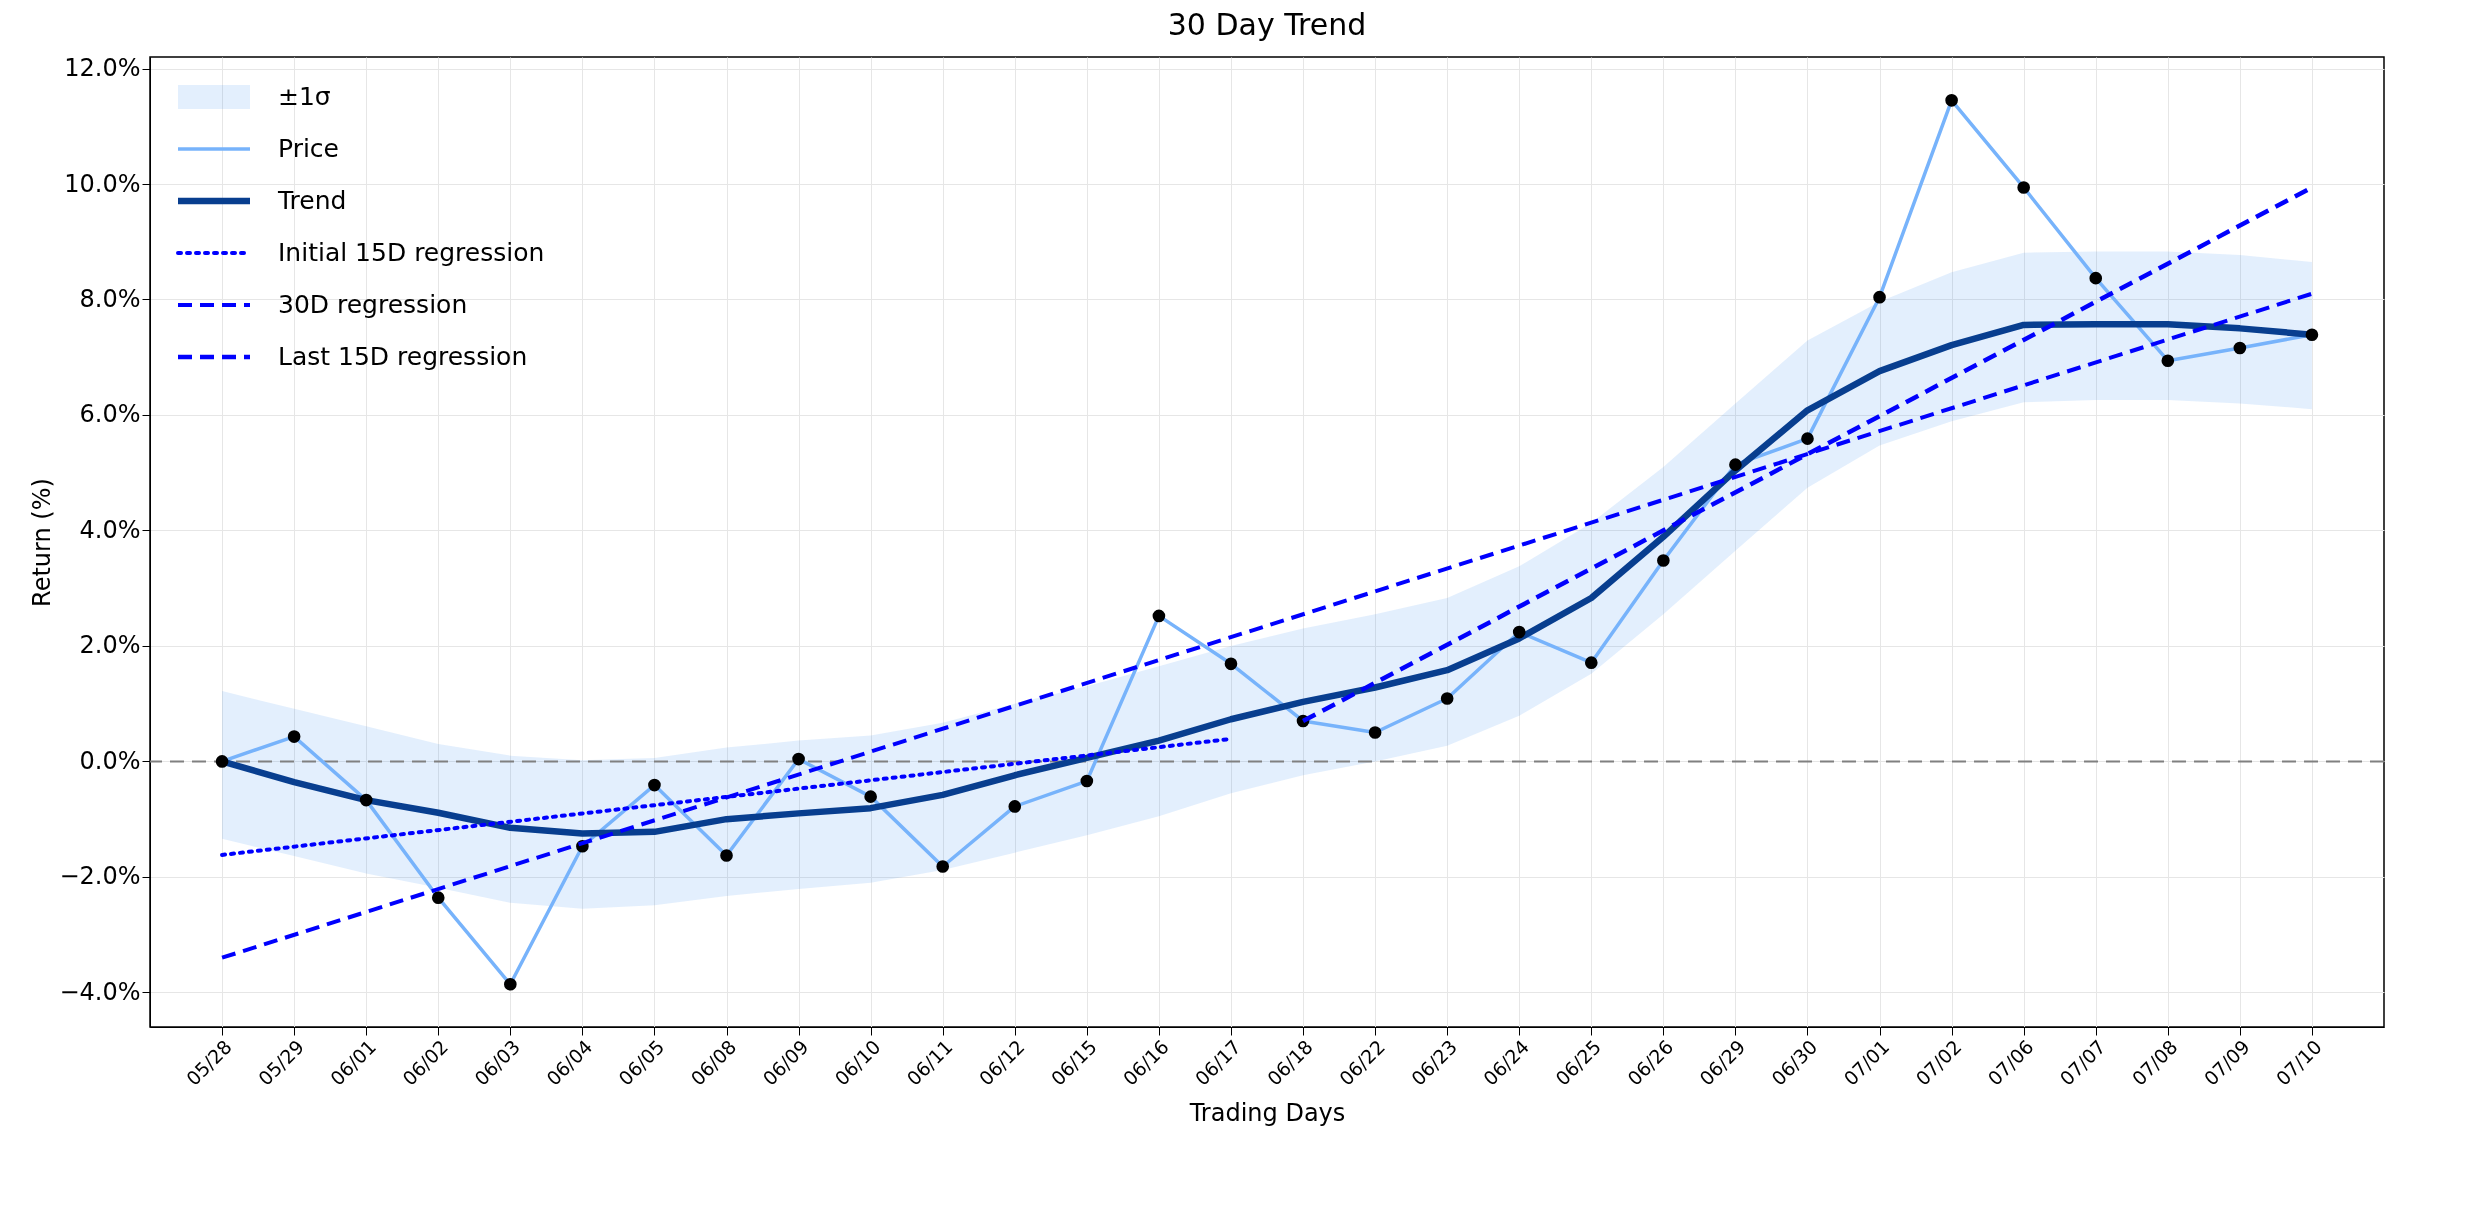 This screenshot has width=2474, height=1224. What do you see at coordinates (1267, 24) in the screenshot?
I see `chart-title: 30 Day Trend` at bounding box center [1267, 24].